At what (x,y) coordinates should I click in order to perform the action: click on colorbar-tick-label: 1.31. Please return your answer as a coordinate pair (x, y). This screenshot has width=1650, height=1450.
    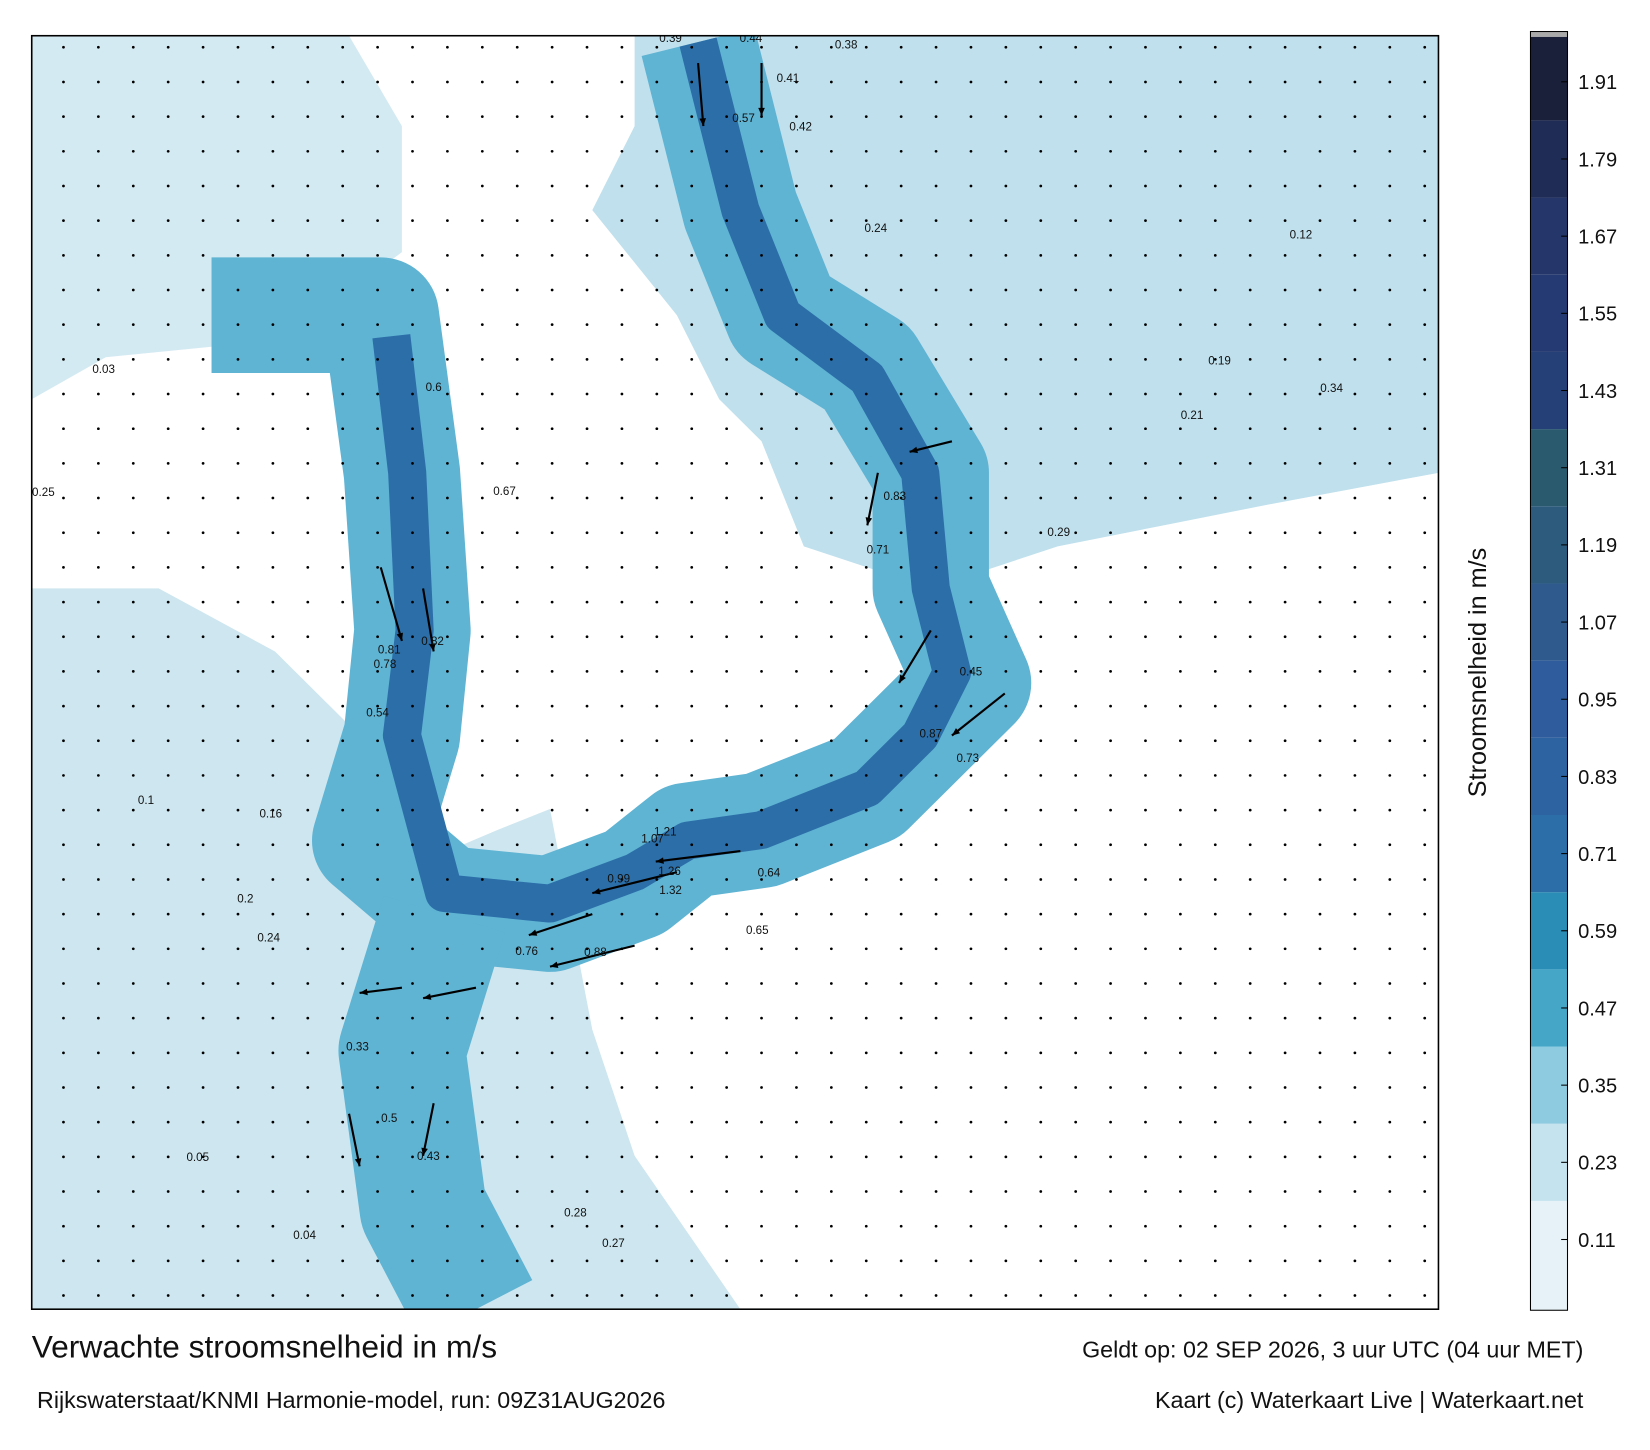
    Looking at the image, I should click on (1597, 469).